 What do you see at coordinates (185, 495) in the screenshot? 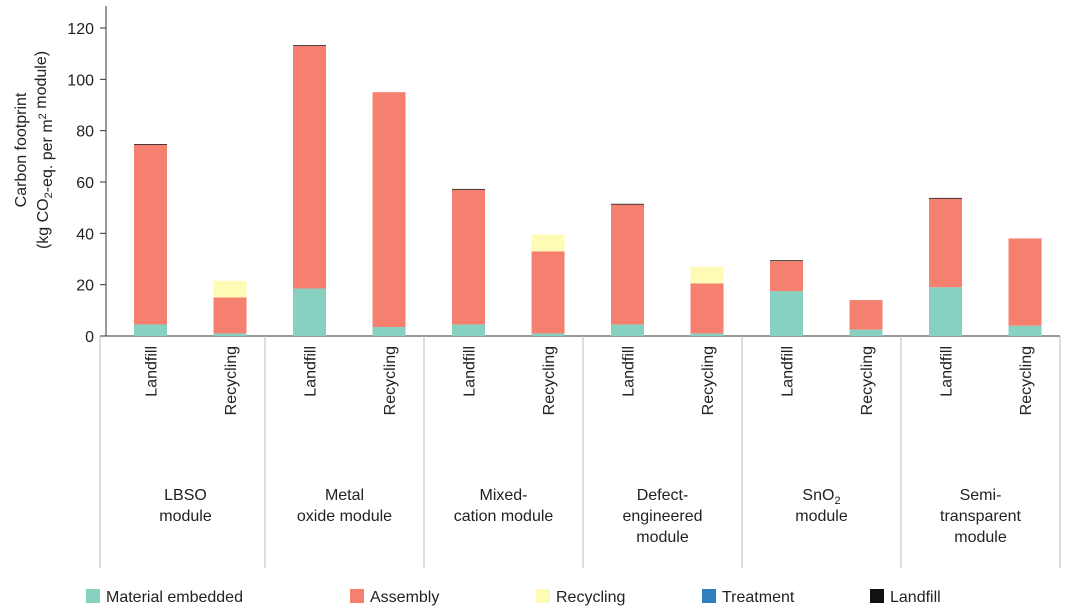
I see `group-label: LBSO` at bounding box center [185, 495].